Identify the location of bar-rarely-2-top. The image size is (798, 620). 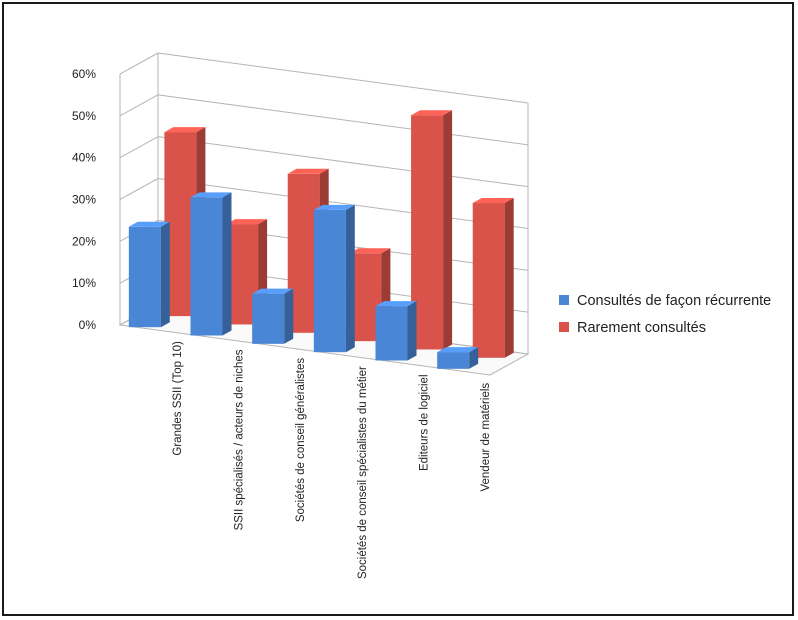
(308, 171).